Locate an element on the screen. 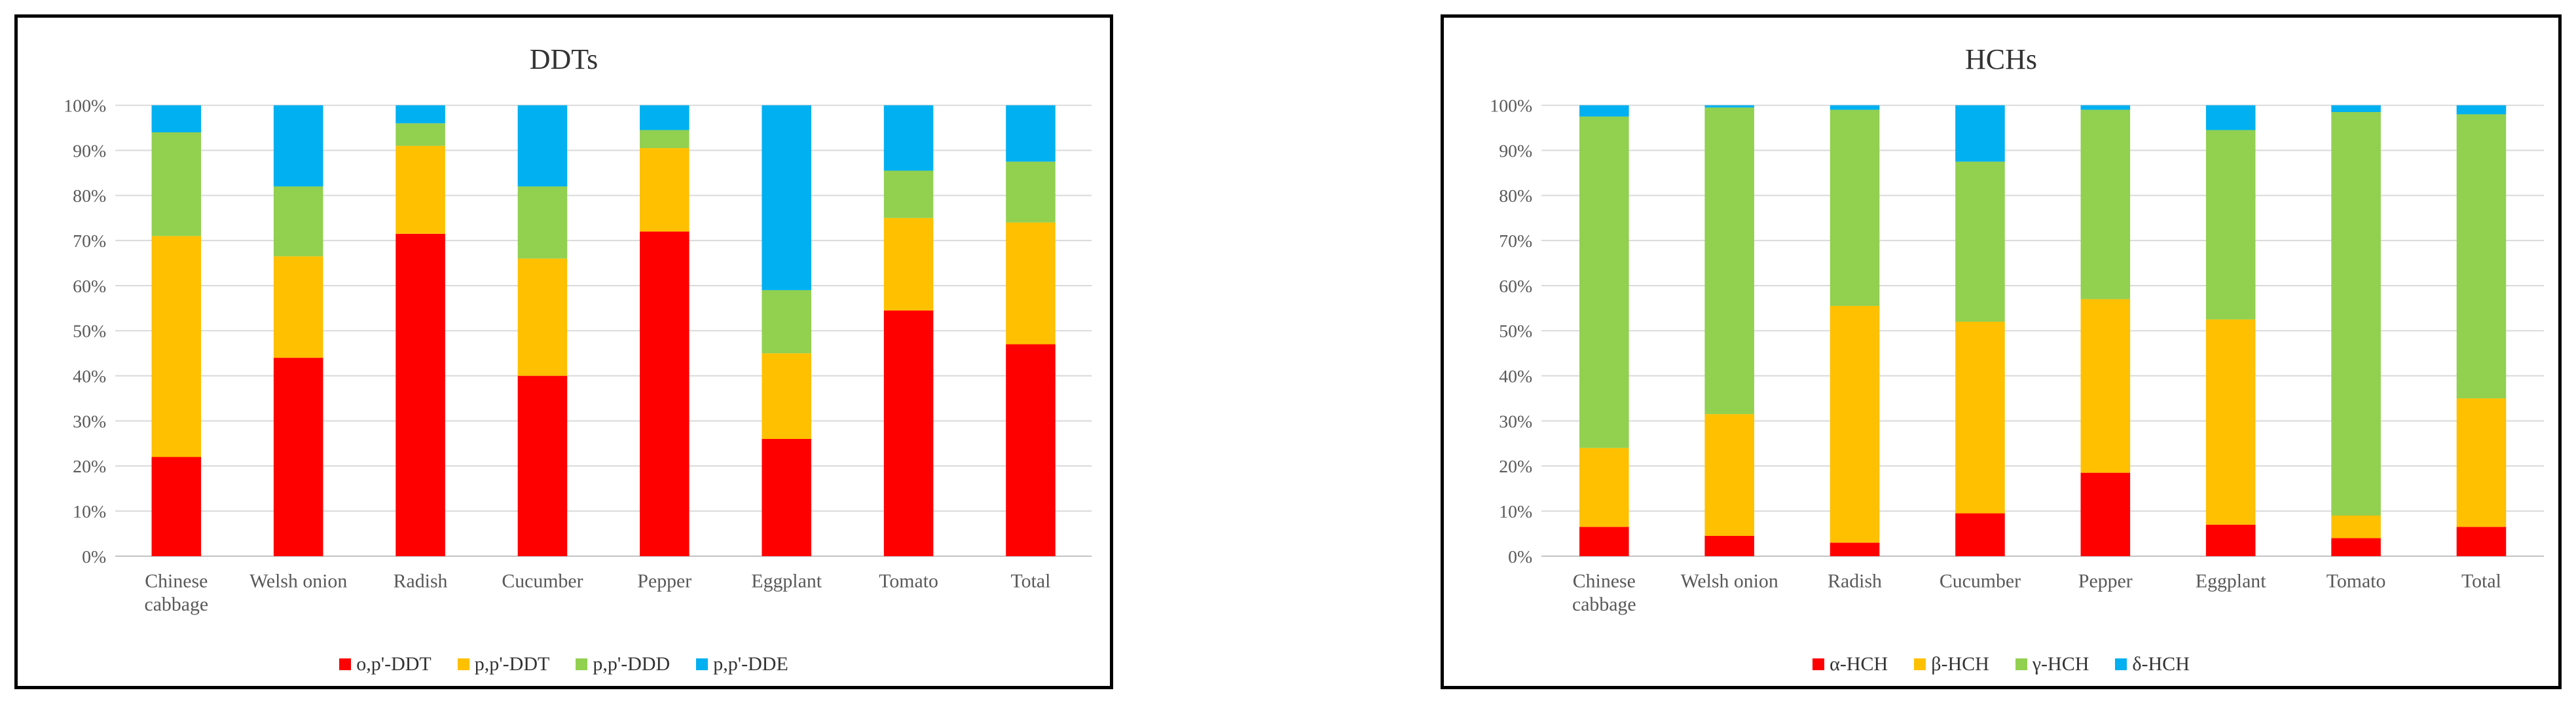 This screenshot has height=701, width=2576. legend-label: γ-HCH is located at coordinates (2060, 664).